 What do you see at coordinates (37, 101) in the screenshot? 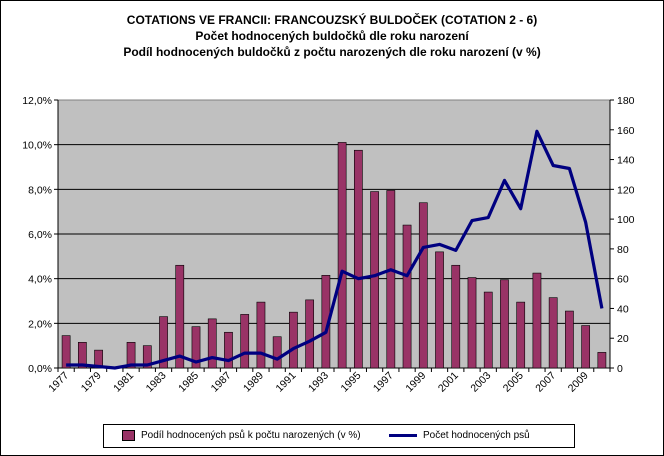
I see `y-left-tick-label: 12,0%` at bounding box center [37, 101].